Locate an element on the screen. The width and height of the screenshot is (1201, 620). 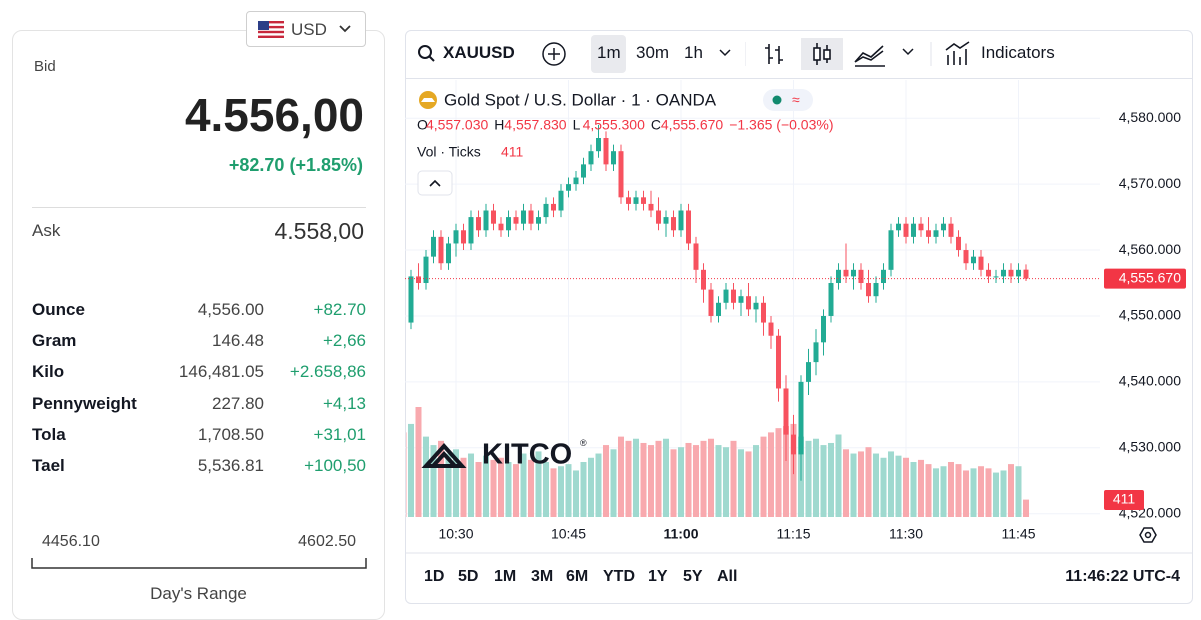
range-button: 3M is located at coordinates (542, 576).